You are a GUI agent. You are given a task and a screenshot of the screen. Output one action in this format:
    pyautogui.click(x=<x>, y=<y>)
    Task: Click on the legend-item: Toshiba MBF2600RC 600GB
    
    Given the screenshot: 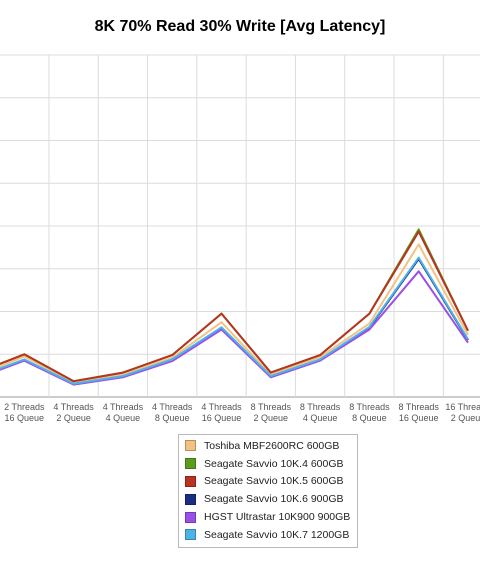 What is the action you would take?
    pyautogui.click(x=268, y=446)
    